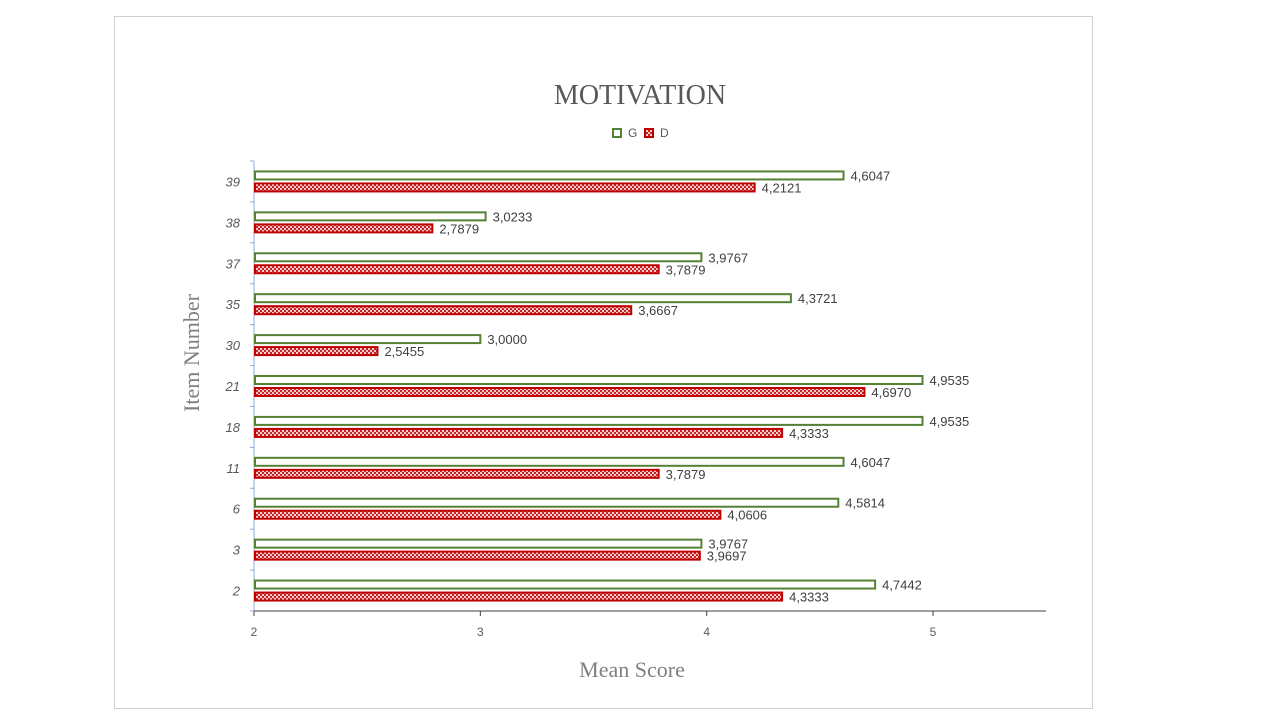 This screenshot has width=1280, height=720. What do you see at coordinates (233, 263) in the screenshot?
I see `category-label: 37` at bounding box center [233, 263].